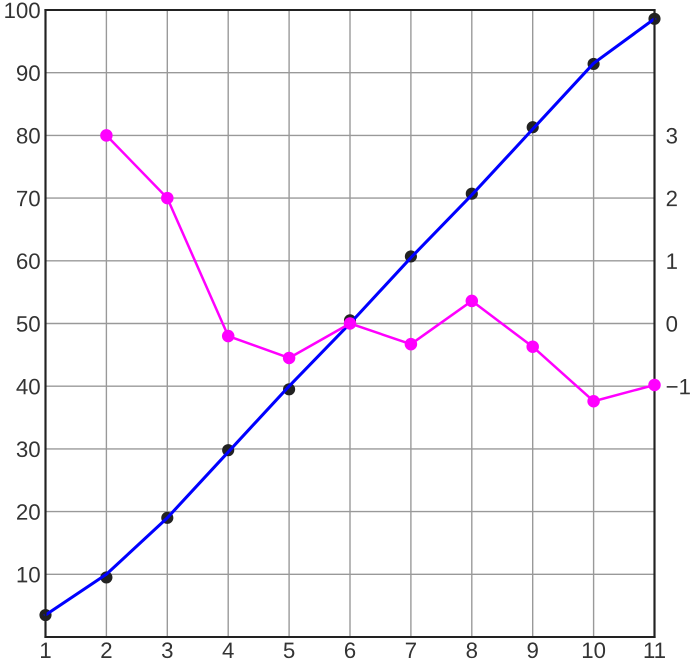 This screenshot has width=700, height=667. I want to click on x-tick-label: 2, so click(106, 650).